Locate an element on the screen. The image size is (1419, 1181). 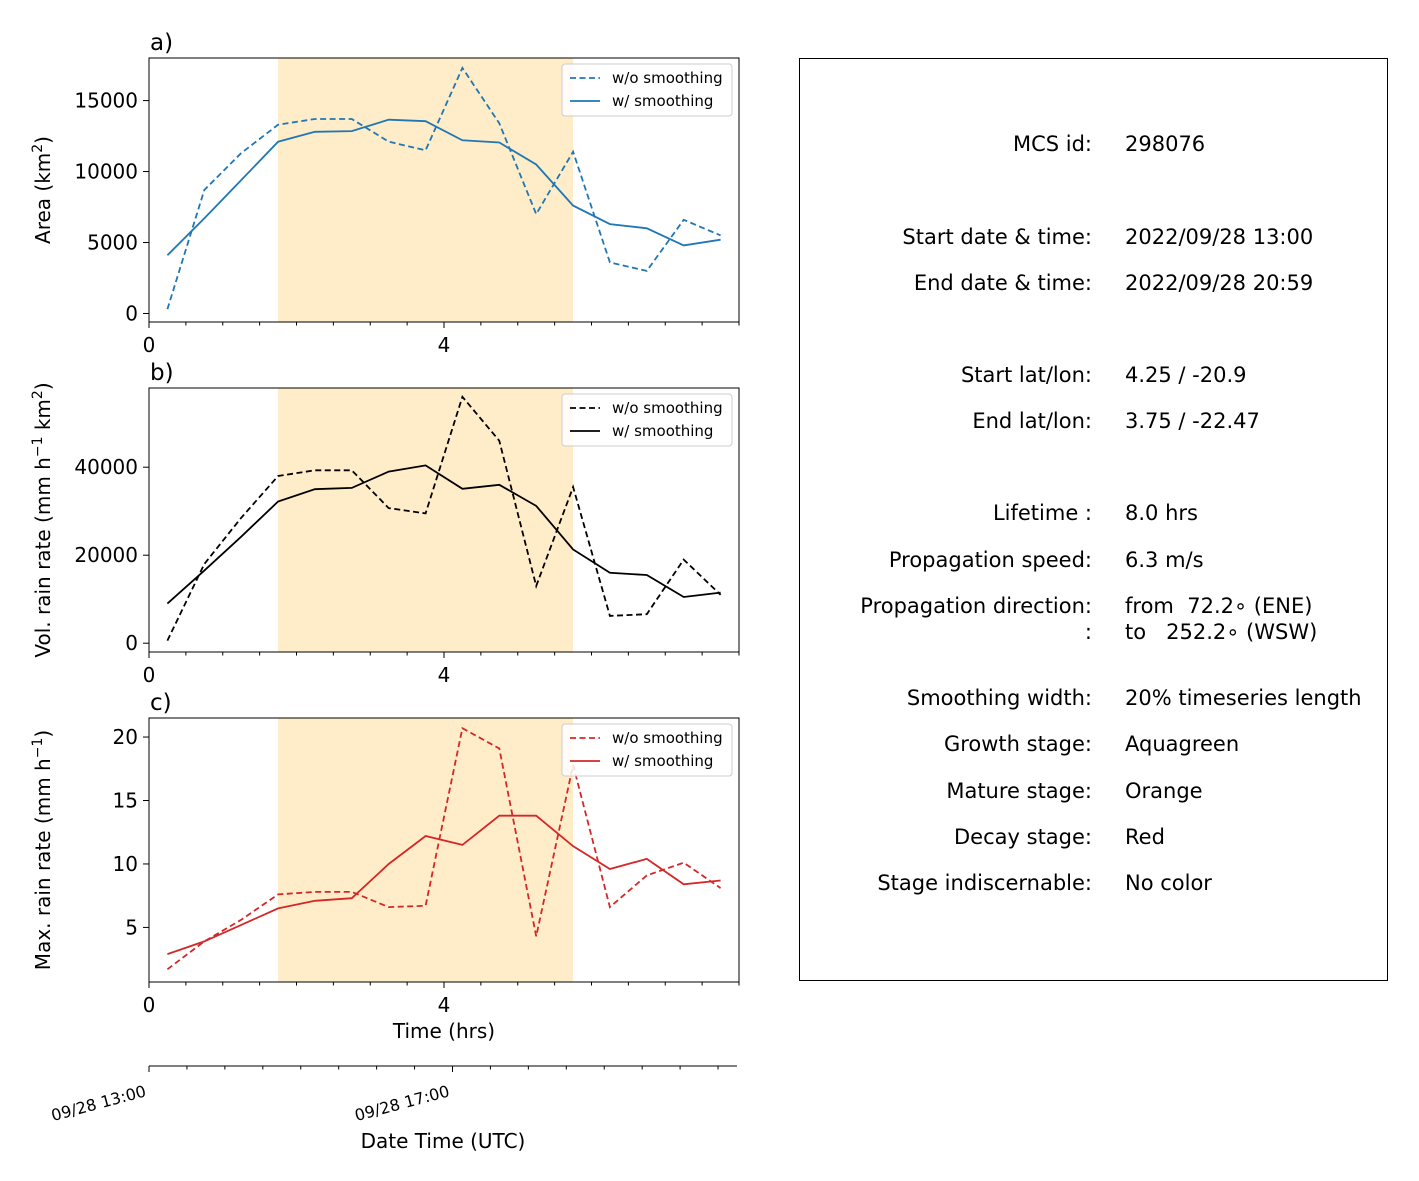
panel-label: a) is located at coordinates (161, 43).